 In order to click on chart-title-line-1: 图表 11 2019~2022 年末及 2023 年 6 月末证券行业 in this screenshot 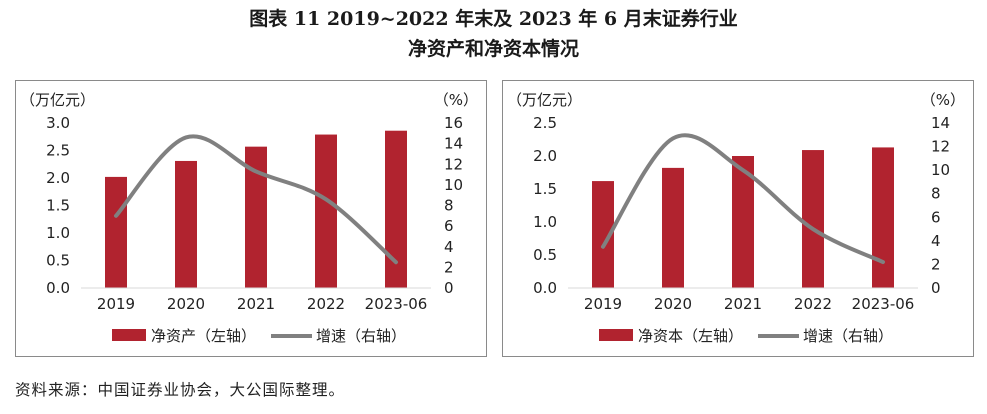, I will do `click(493, 19)`.